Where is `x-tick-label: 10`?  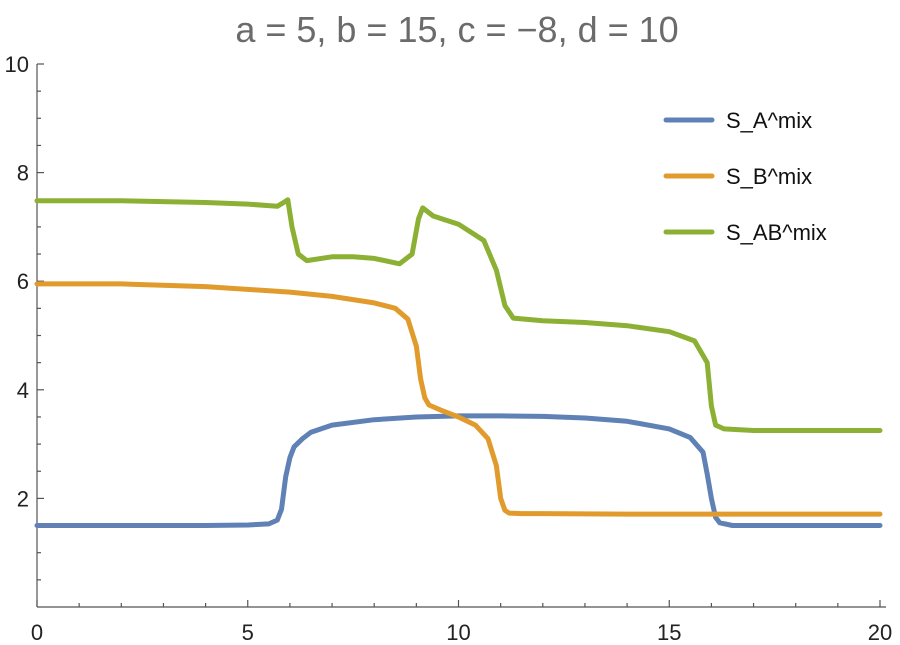 x-tick-label: 10 is located at coordinates (458, 632).